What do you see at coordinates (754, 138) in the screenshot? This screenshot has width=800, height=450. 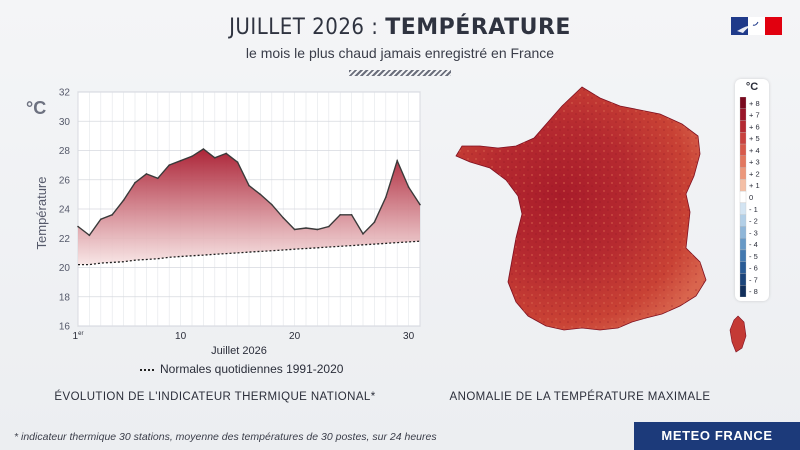 I see `color-scale-label: + 5` at bounding box center [754, 138].